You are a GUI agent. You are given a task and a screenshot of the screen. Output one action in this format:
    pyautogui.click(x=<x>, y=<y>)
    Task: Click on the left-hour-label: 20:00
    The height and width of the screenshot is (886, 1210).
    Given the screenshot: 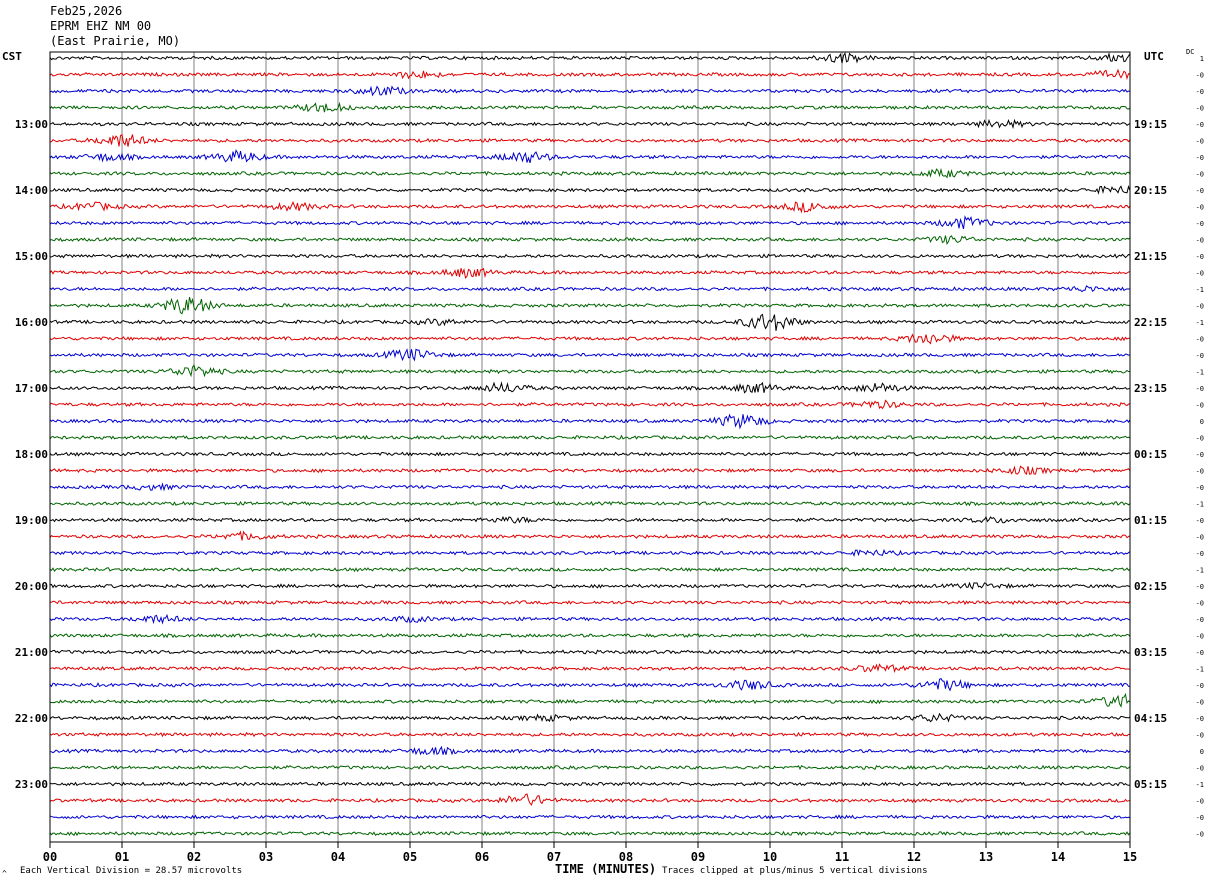 What is the action you would take?
    pyautogui.click(x=31, y=586)
    